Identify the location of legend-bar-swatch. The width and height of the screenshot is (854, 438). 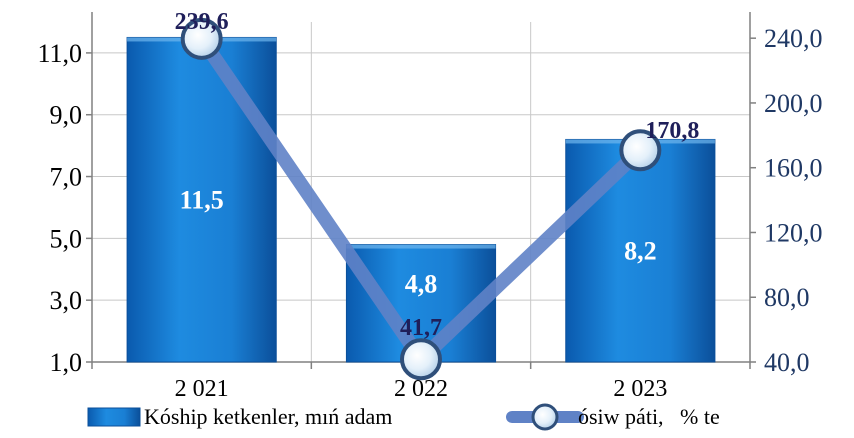
(114, 417).